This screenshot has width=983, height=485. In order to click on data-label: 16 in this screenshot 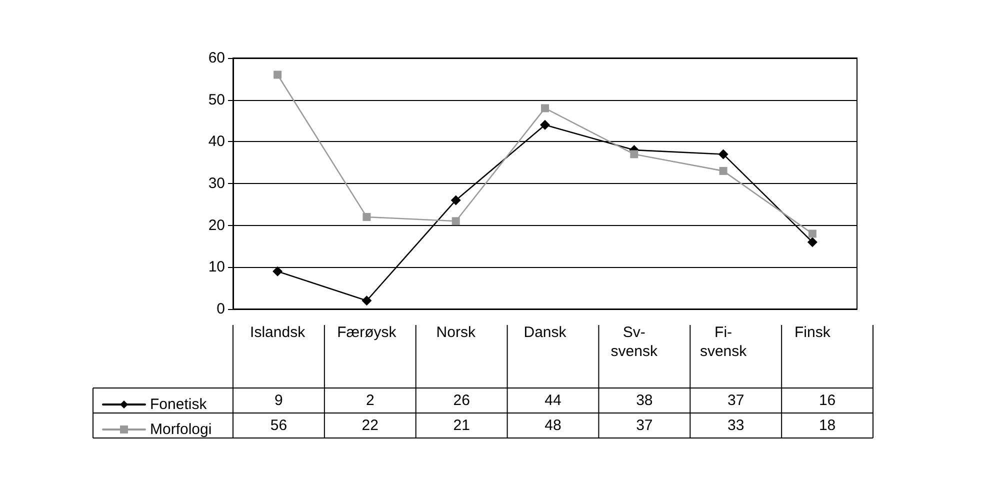, I will do `click(827, 400)`.